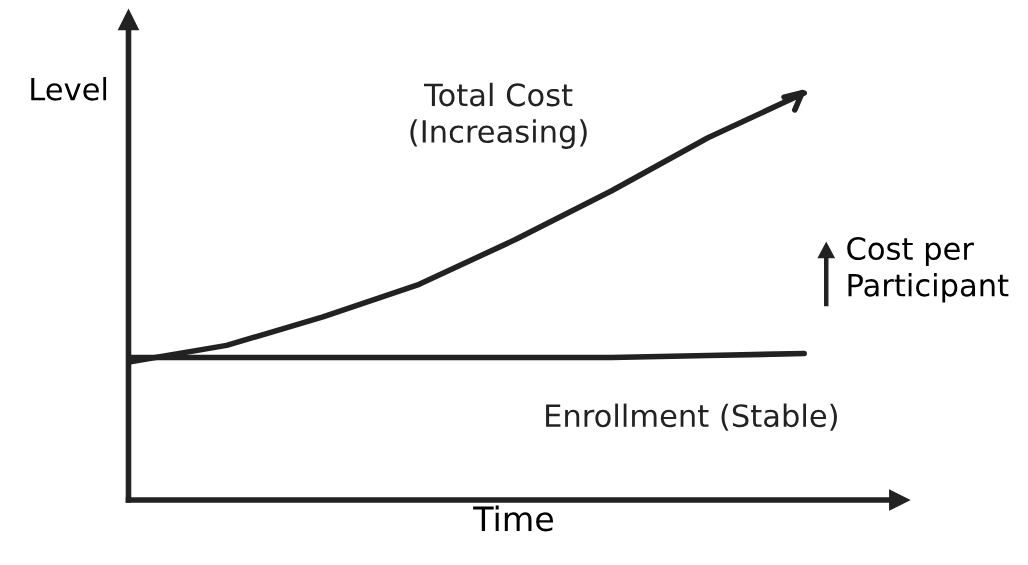  Describe the element at coordinates (69, 89) in the screenshot. I see `y-axis-title: Level` at that location.